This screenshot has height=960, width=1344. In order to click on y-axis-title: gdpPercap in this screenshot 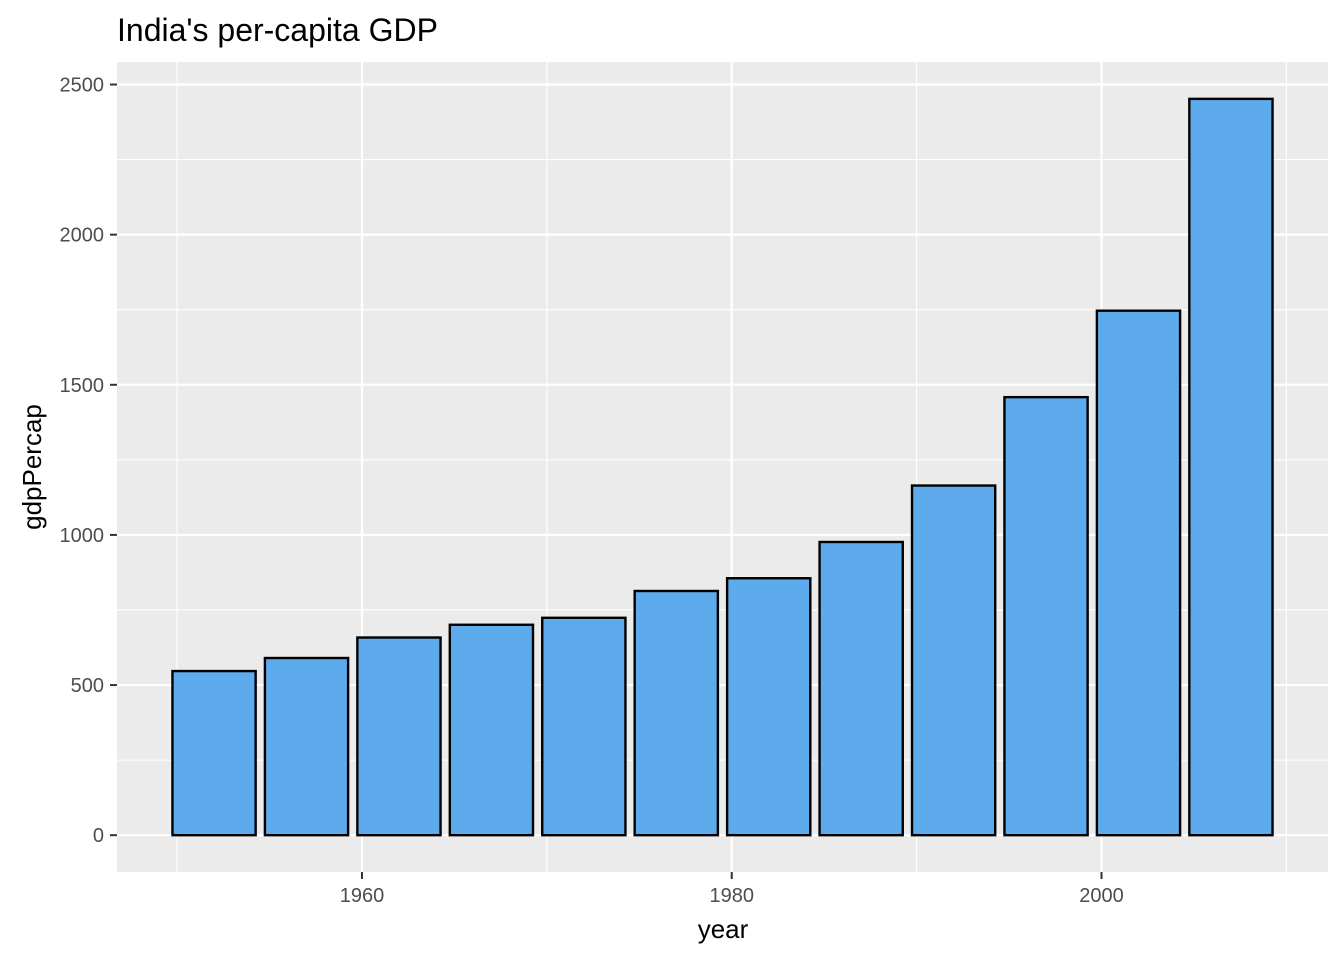, I will do `click(32, 467)`.